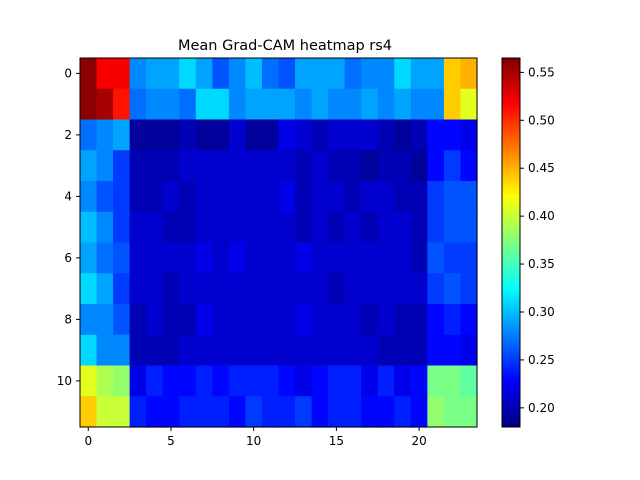 The width and height of the screenshot is (640, 480). Describe the element at coordinates (68, 135) in the screenshot. I see `y-tick-label: 2` at that location.